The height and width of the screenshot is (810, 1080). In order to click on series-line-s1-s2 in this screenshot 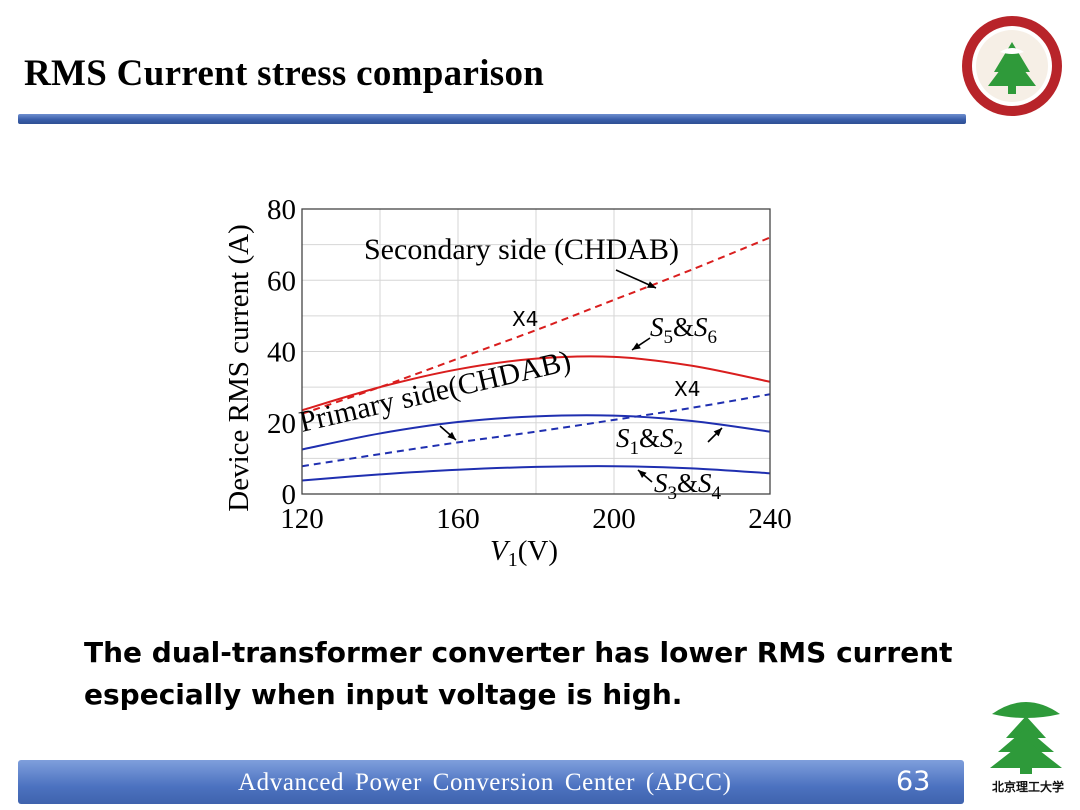, I will do `click(536, 432)`.